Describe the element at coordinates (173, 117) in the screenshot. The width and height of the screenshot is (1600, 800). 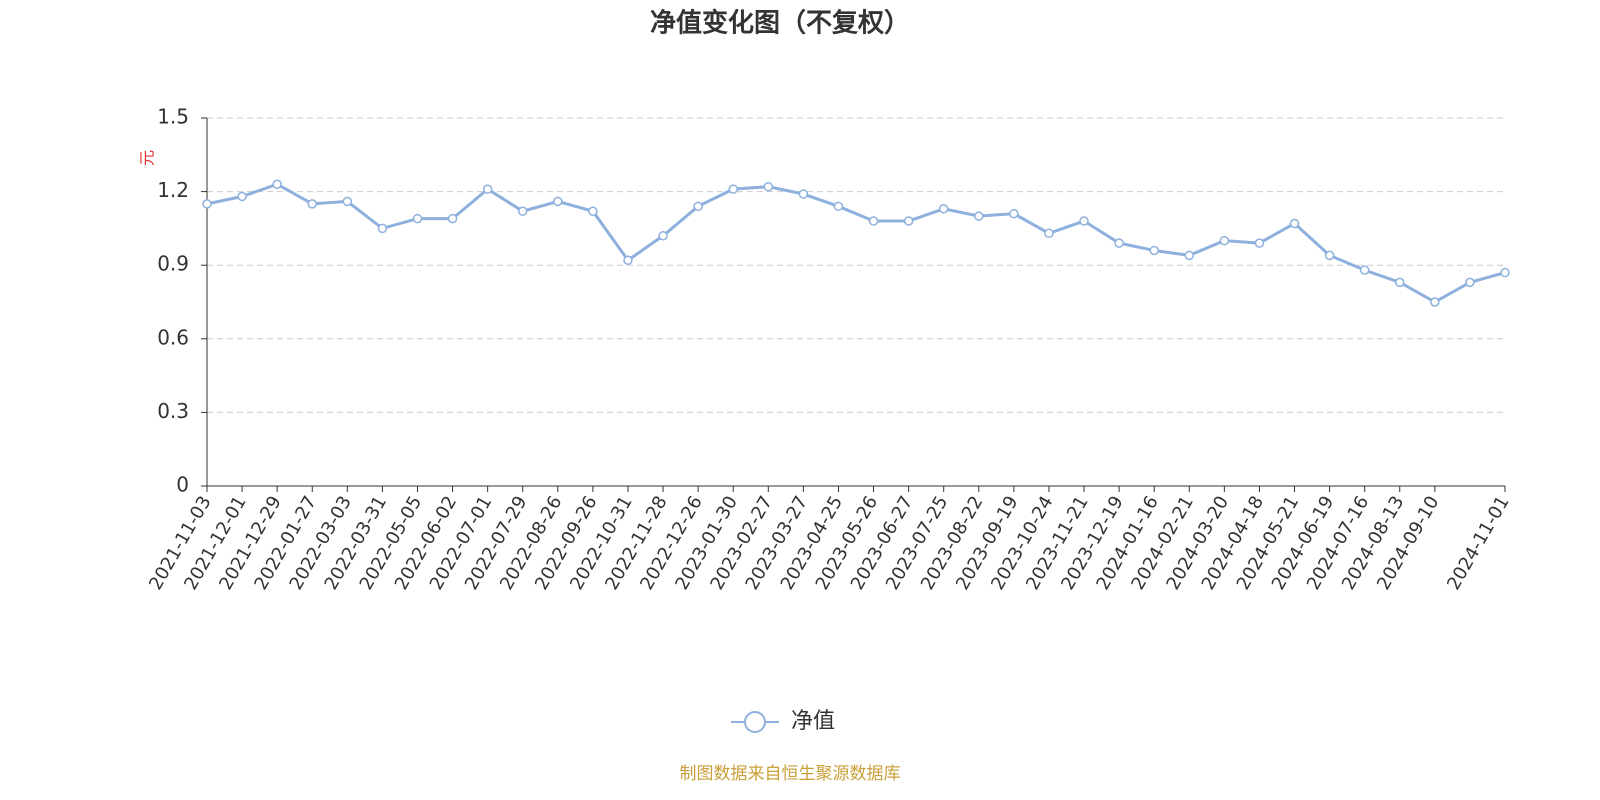
I see `y-tick-label: 1.5` at that location.